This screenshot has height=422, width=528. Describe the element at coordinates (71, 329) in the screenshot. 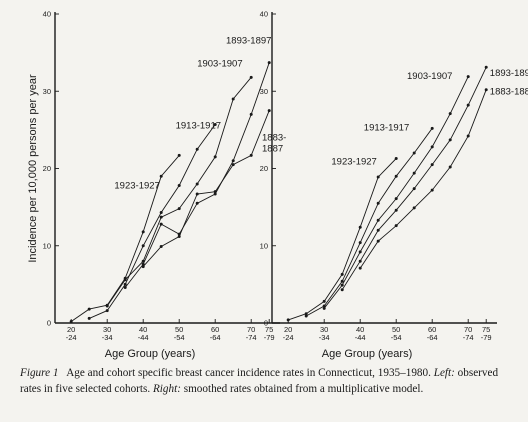

I see `x-tick-label-top: 20` at that location.